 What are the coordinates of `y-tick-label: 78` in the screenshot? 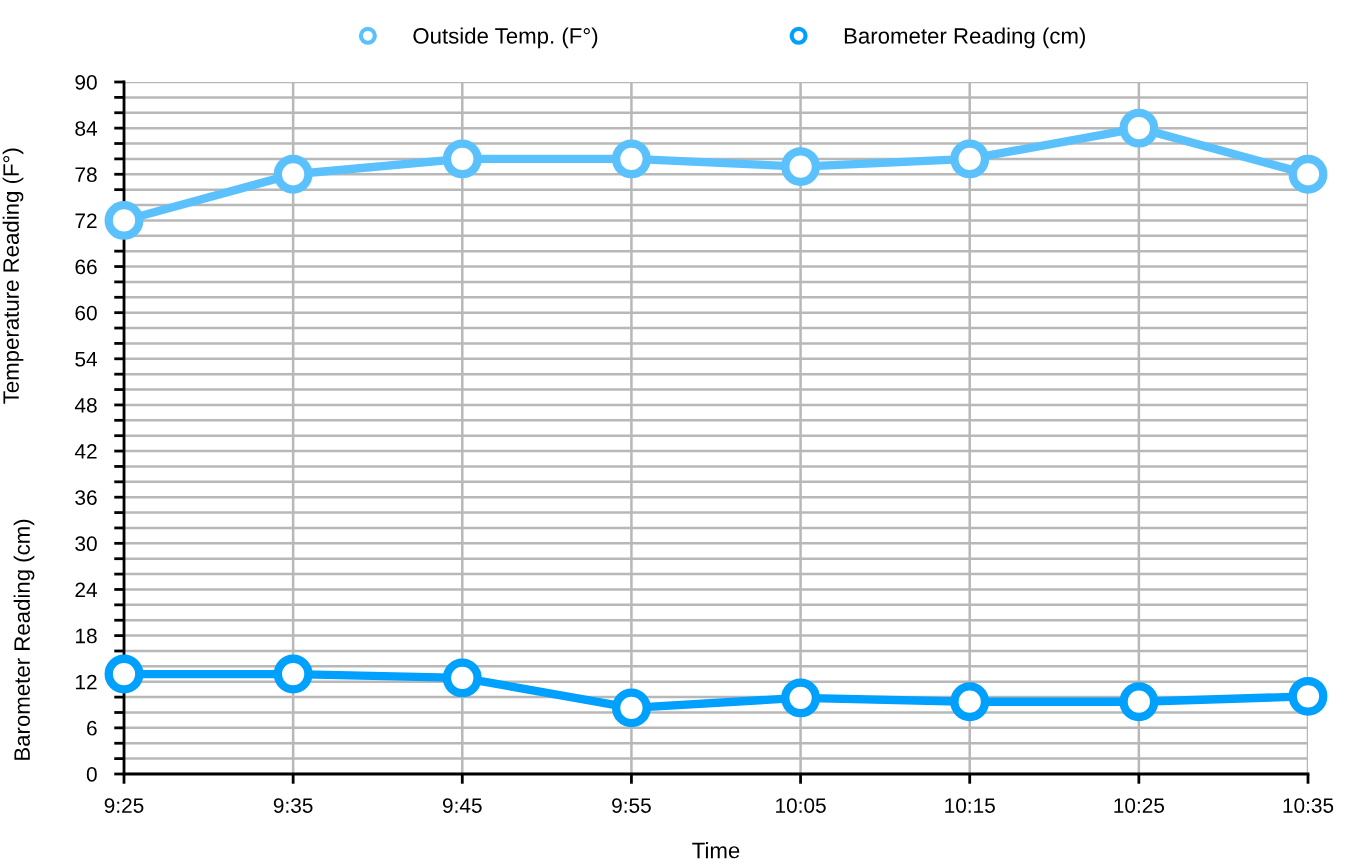 It's located at (86, 175).